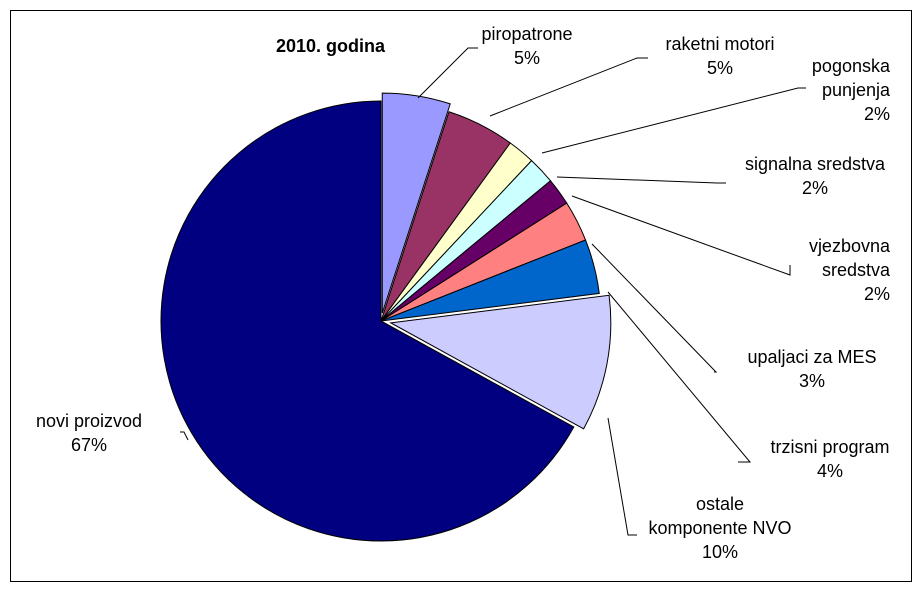 The image size is (924, 592). Describe the element at coordinates (719, 56) in the screenshot. I see `slice-label-1: raketni motori 5%` at that location.